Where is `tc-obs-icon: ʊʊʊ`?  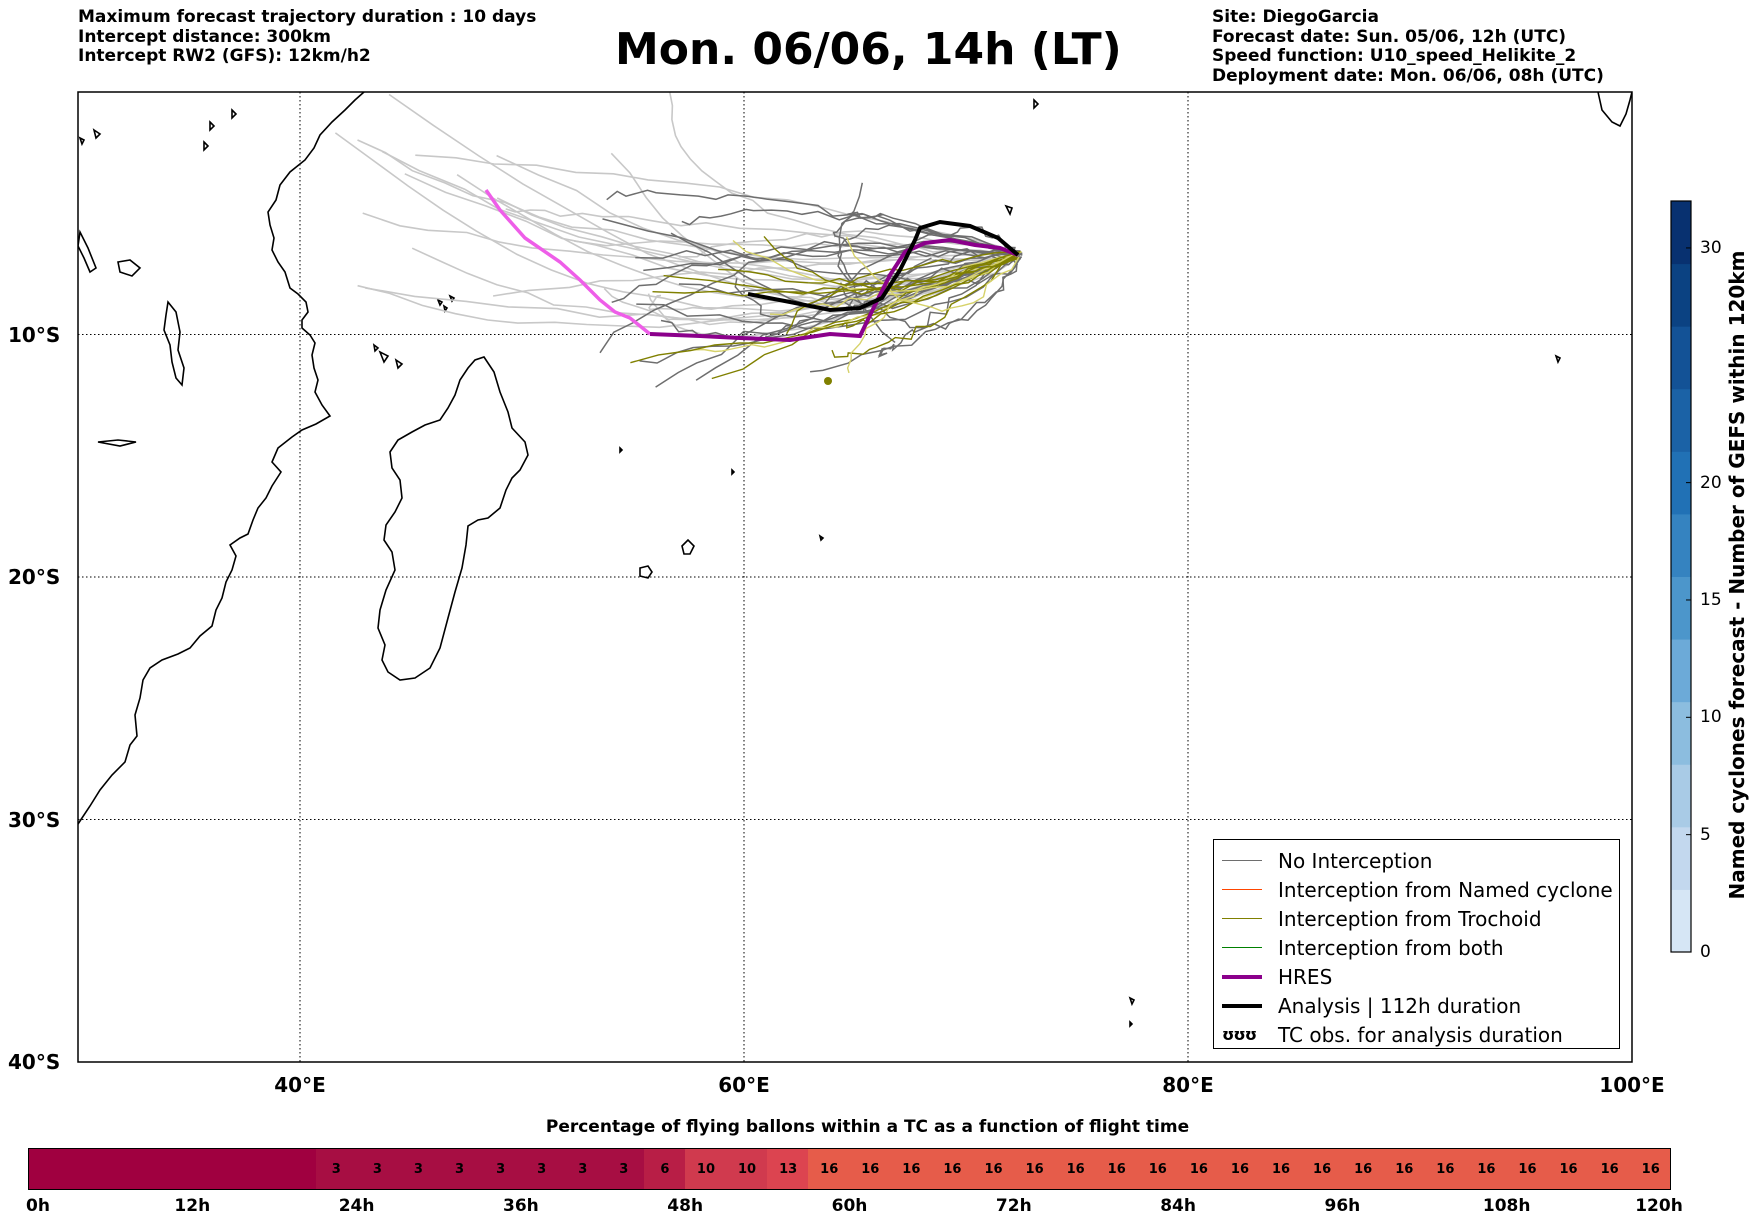 tc-obs-icon: ʊʊʊ is located at coordinates (1239, 1034).